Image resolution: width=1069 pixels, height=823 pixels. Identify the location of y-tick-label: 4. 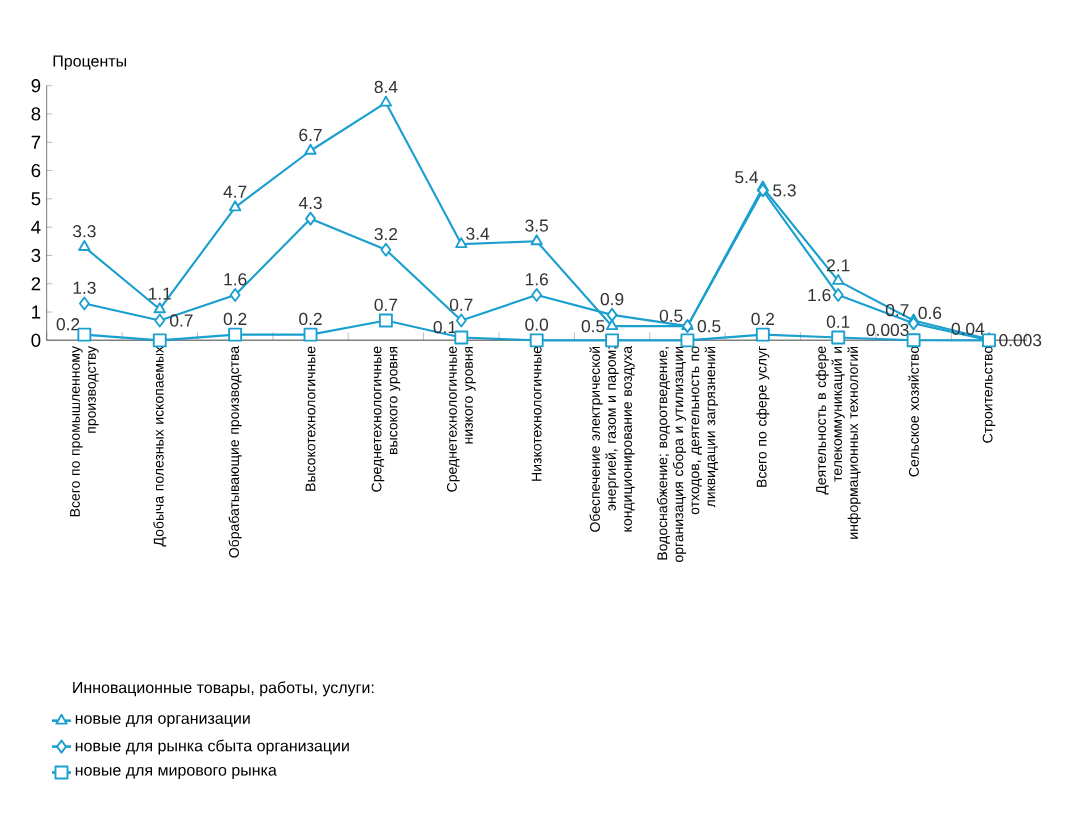
(36, 227).